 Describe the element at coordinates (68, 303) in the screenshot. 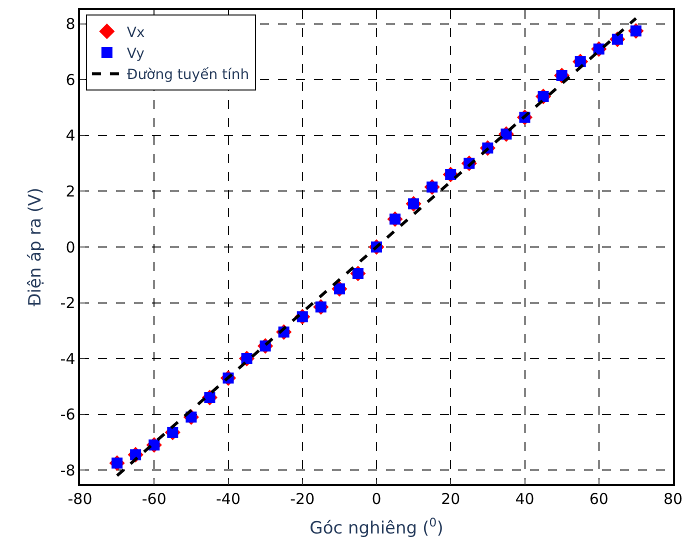

I see `y-tick-label: -2` at that location.